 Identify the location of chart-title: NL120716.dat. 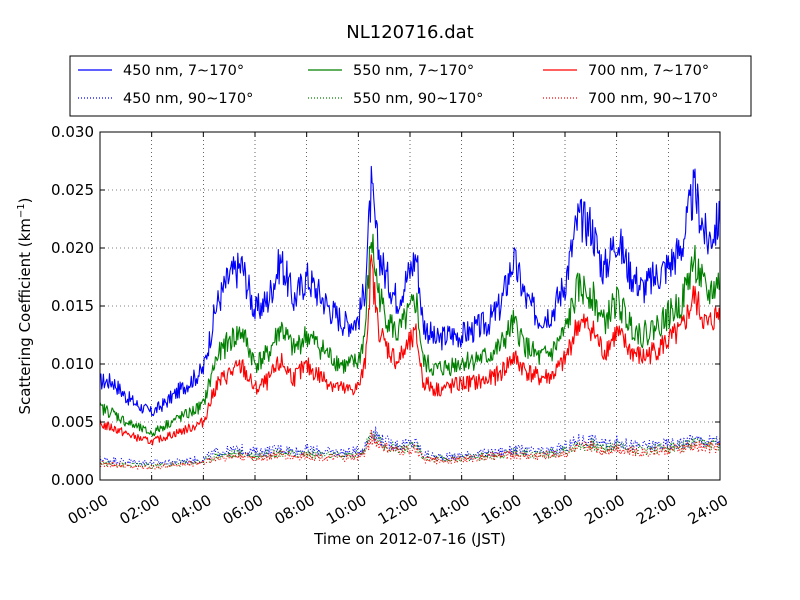
(409, 32).